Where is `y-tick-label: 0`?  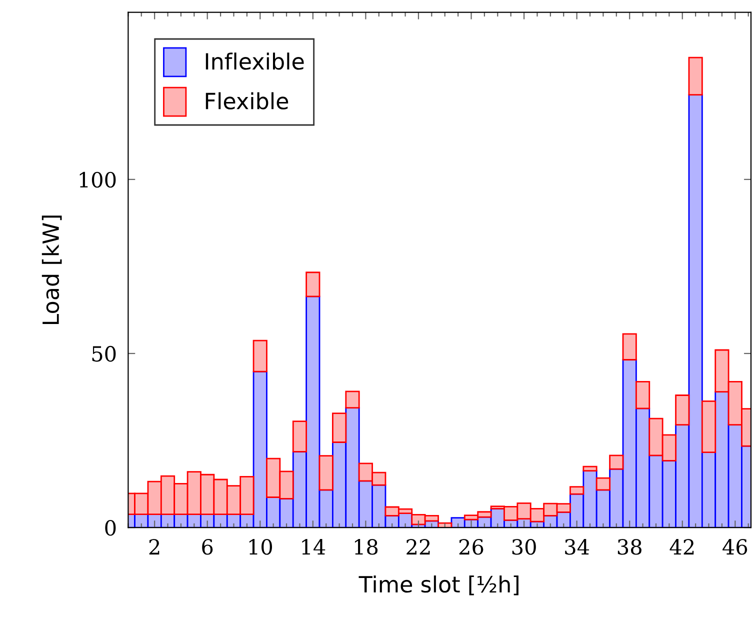 y-tick-label: 0 is located at coordinates (110, 528).